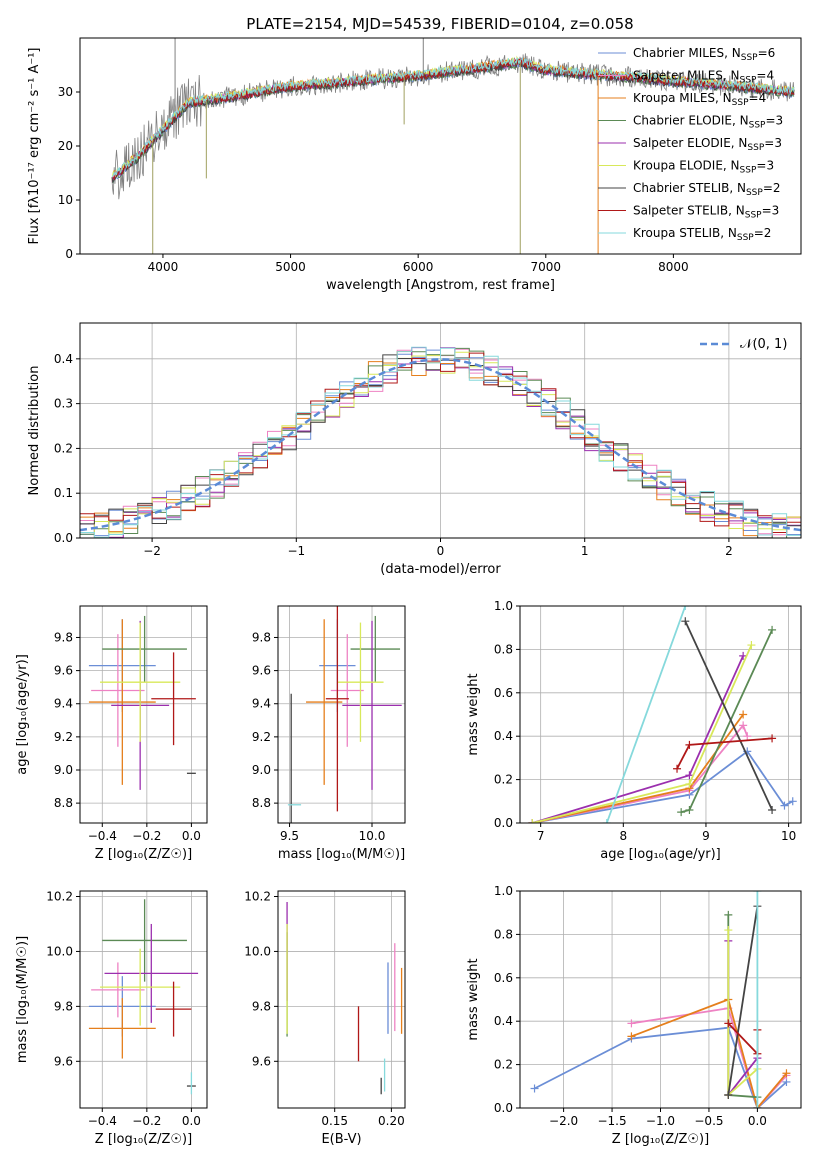  I want to click on y-tick-label: 10, so click(65, 200).